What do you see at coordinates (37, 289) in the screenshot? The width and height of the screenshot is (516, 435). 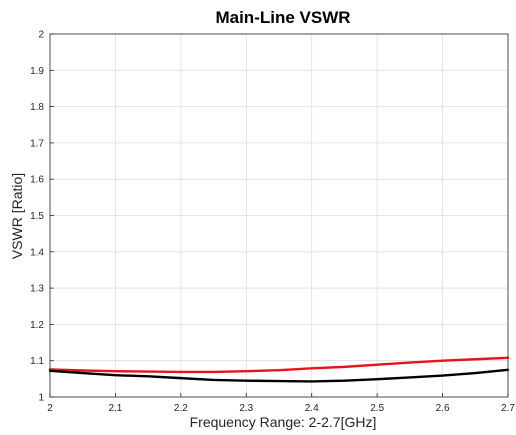 I see `y-tick-label: 1.3` at bounding box center [37, 289].